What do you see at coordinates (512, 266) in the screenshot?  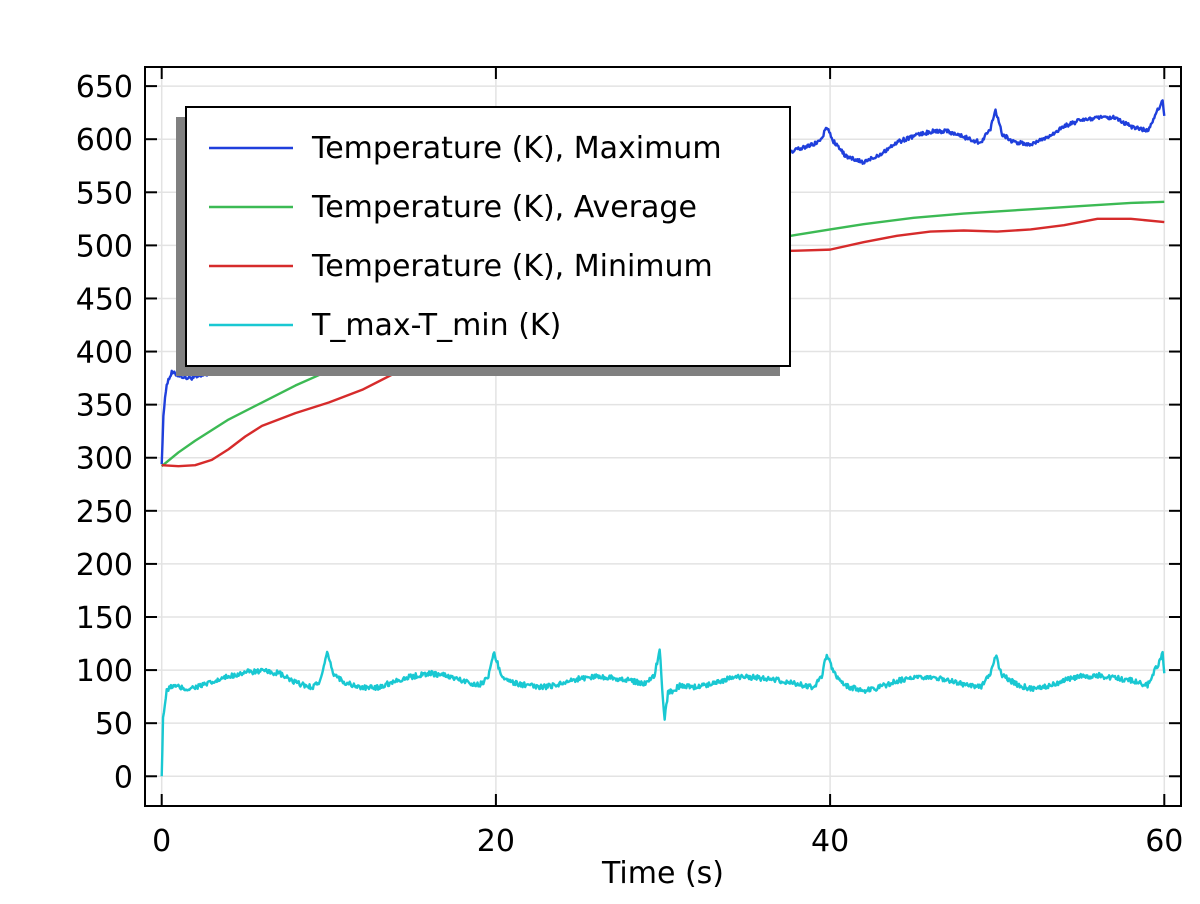 I see `legend-label: Temperature (K), Minimum` at bounding box center [512, 266].